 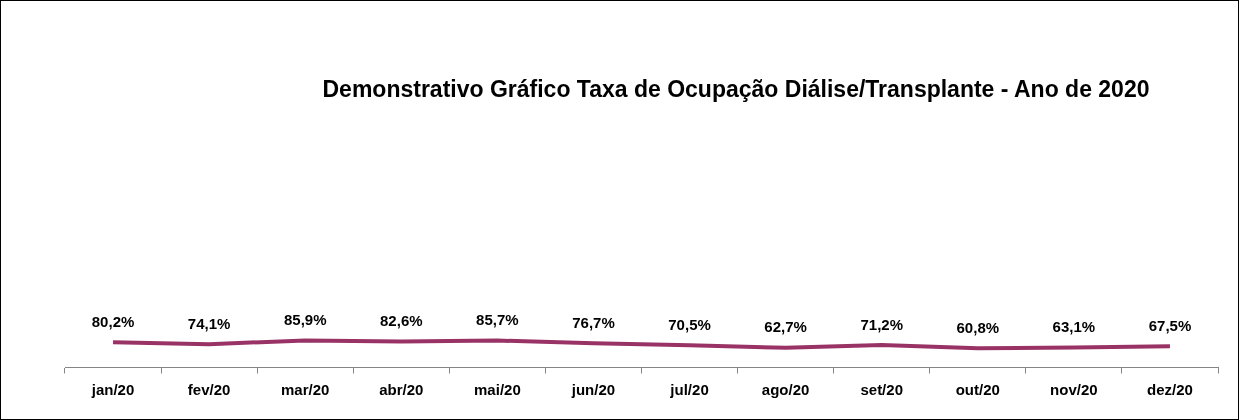 What do you see at coordinates (977, 389) in the screenshot?
I see `x-tick-label: out/20` at bounding box center [977, 389].